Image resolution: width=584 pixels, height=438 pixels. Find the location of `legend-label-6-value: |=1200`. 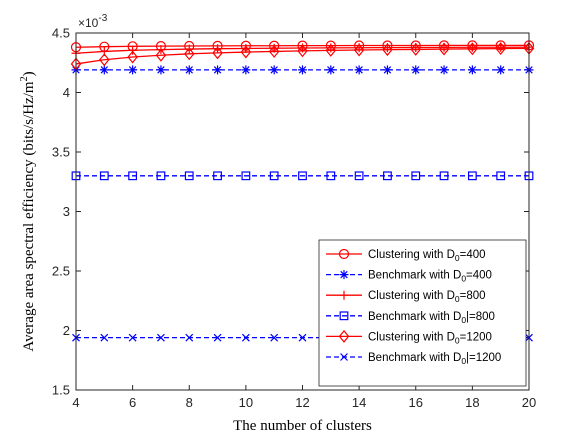

legend-label-6-value: |=1200 is located at coordinates (483, 358).